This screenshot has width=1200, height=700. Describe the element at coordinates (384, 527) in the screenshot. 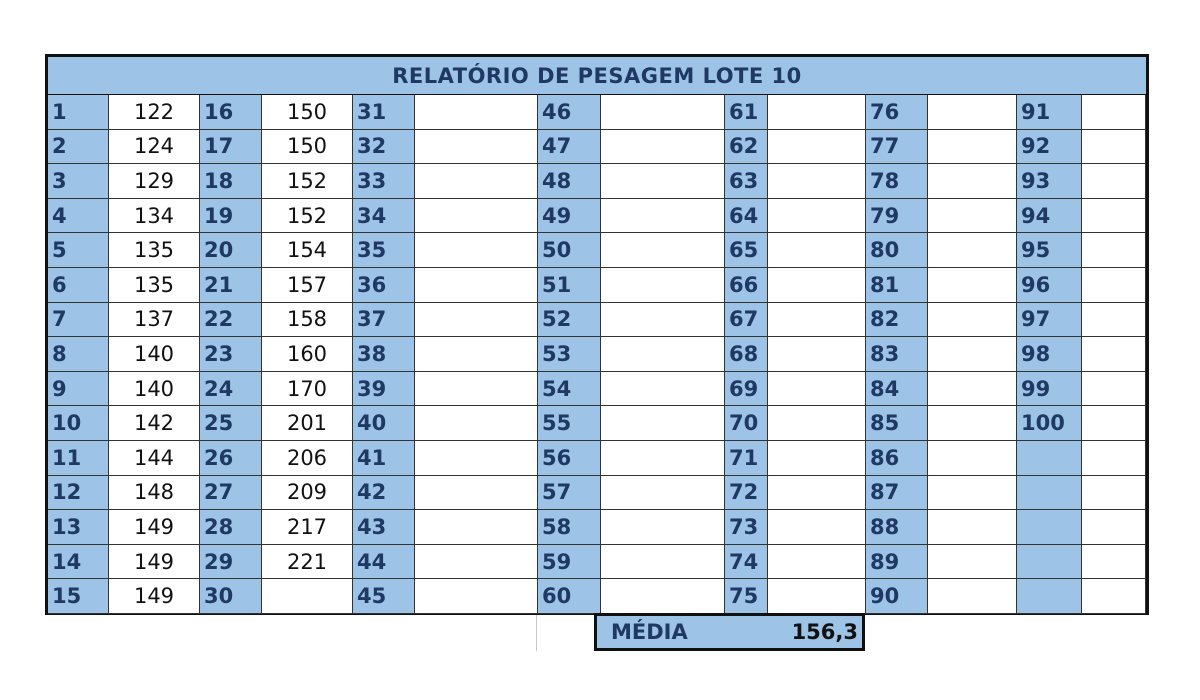

I see `animal-number-cell: 43` at that location.